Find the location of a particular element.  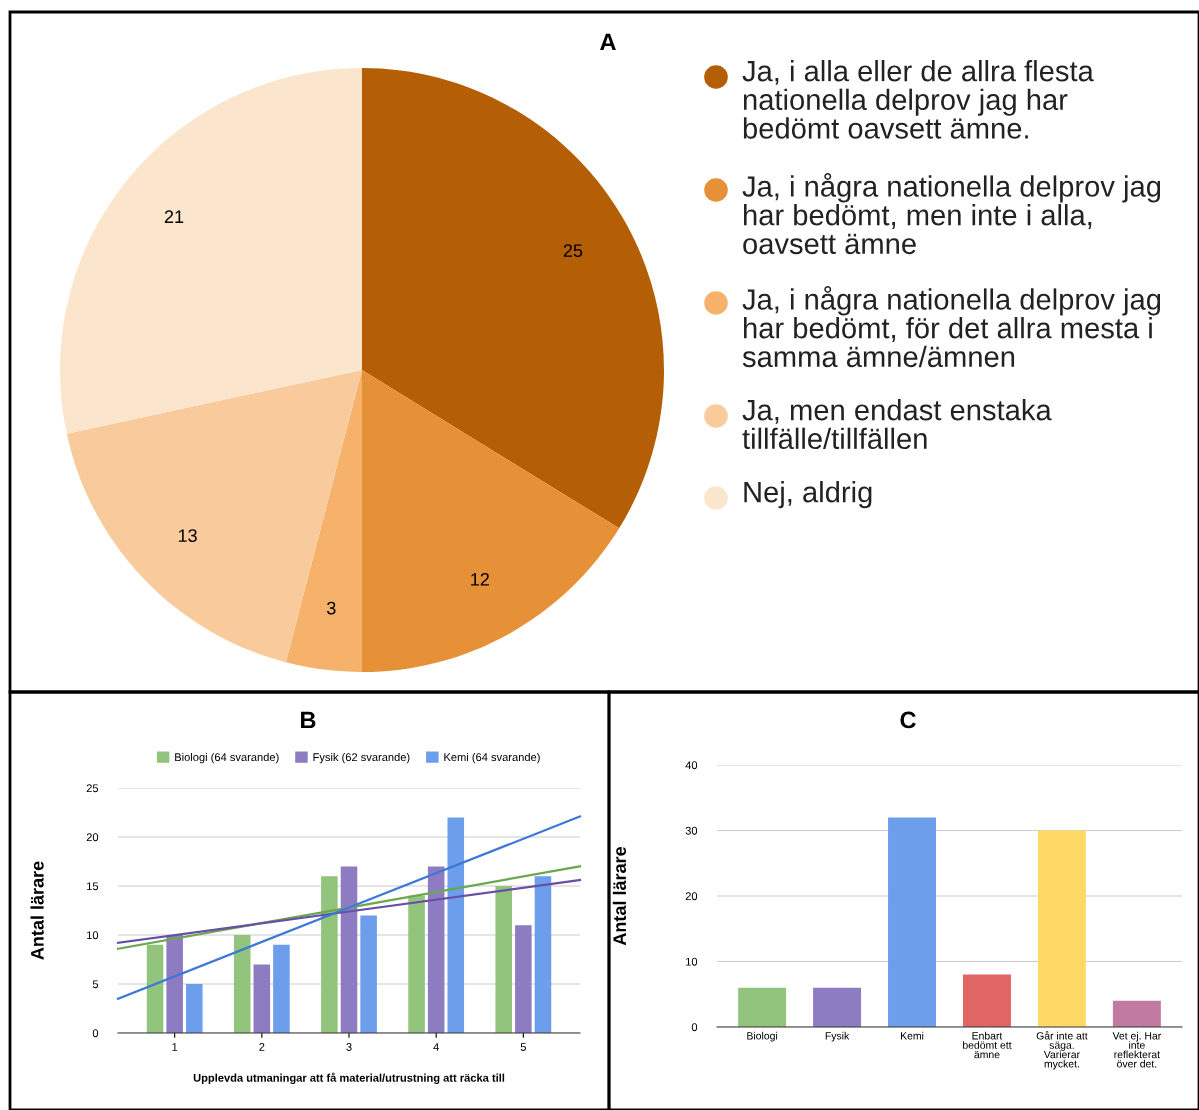

data-label: 12 is located at coordinates (480, 579).